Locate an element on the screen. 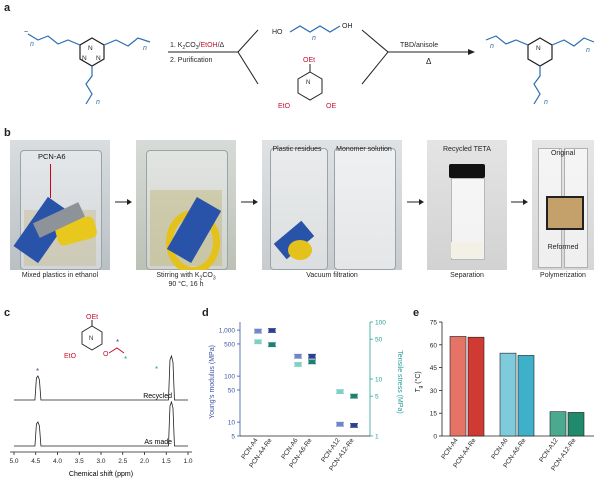 The image size is (600, 498). label-plastic-residues: Plastic residues is located at coordinates (297, 149).